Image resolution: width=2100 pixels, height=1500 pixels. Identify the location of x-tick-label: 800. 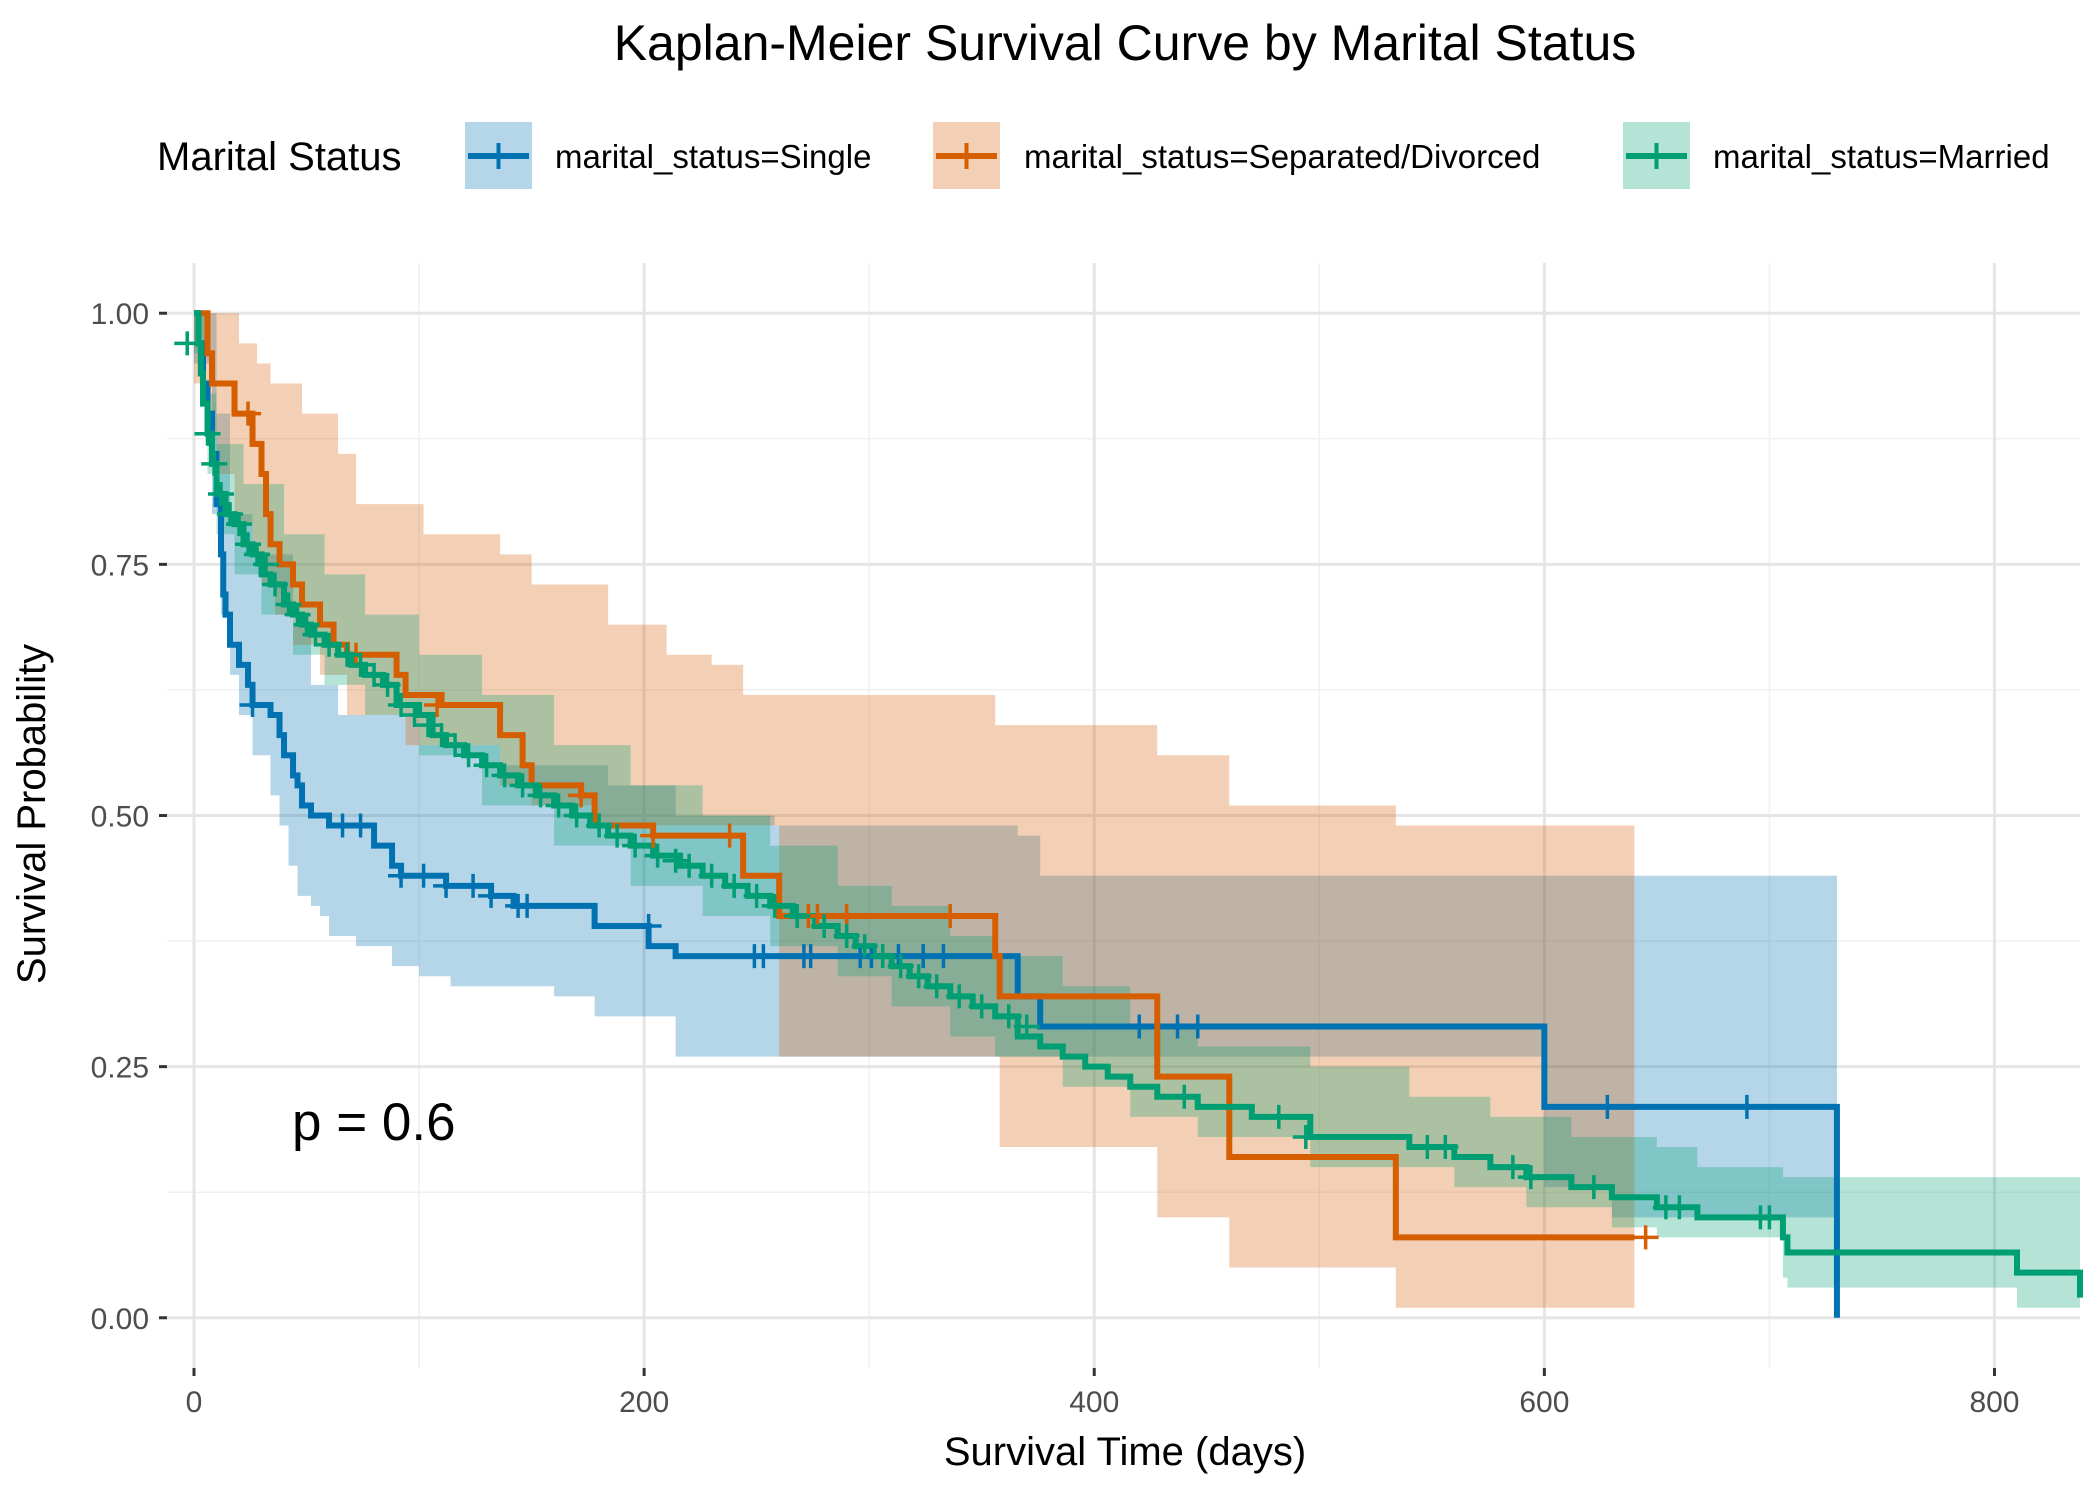
(1994, 1402).